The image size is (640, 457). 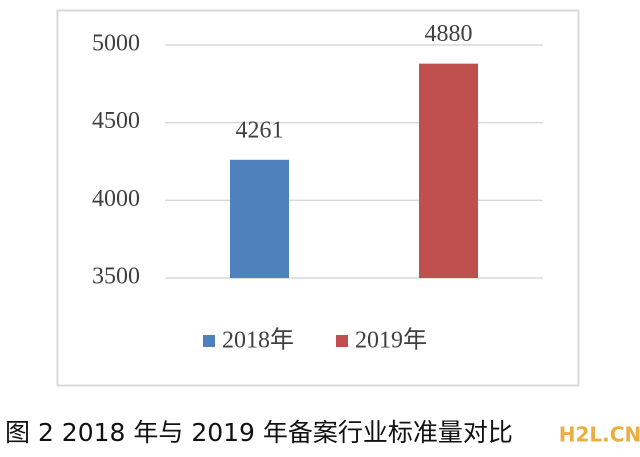 What do you see at coordinates (260, 130) in the screenshot?
I see `data-label: 4261` at bounding box center [260, 130].